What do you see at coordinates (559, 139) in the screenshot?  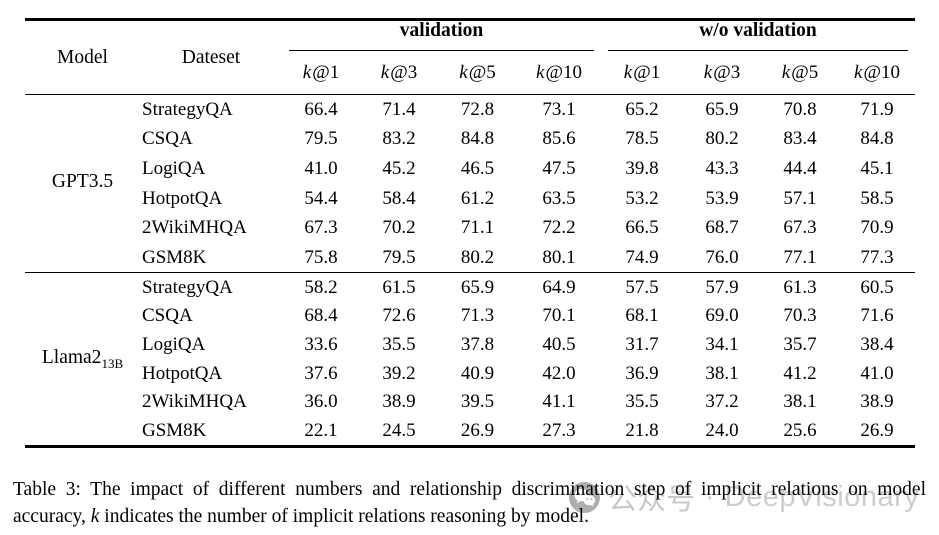 I see `cell-value: 85.6` at bounding box center [559, 139].